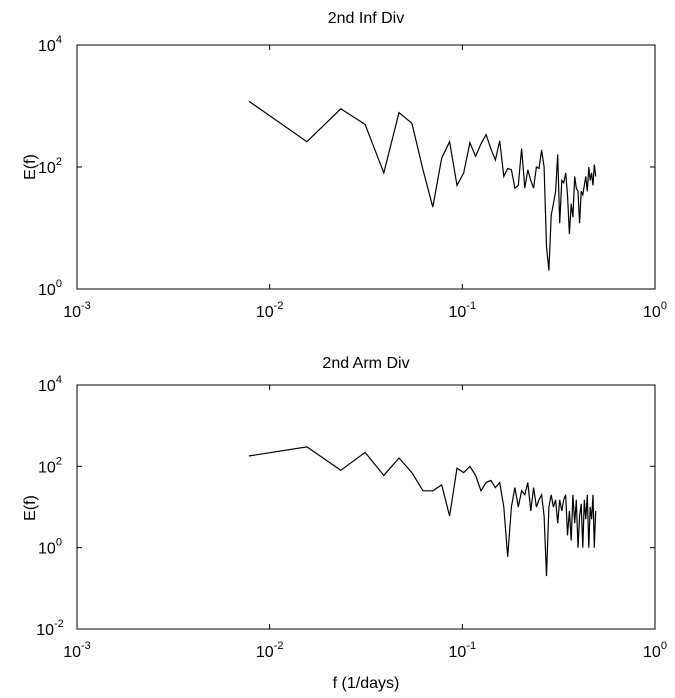  I want to click on chart-title: 2nd Arm Div, so click(365, 363).